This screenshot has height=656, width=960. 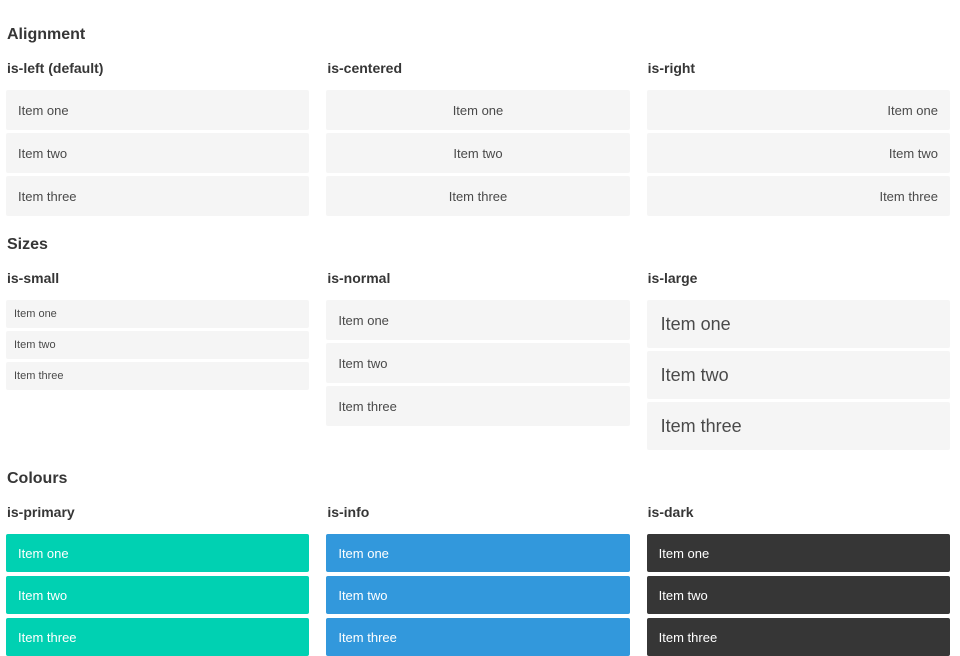 I want to click on column-is-large: is-large Item one Item two Item three, so click(x=798, y=351).